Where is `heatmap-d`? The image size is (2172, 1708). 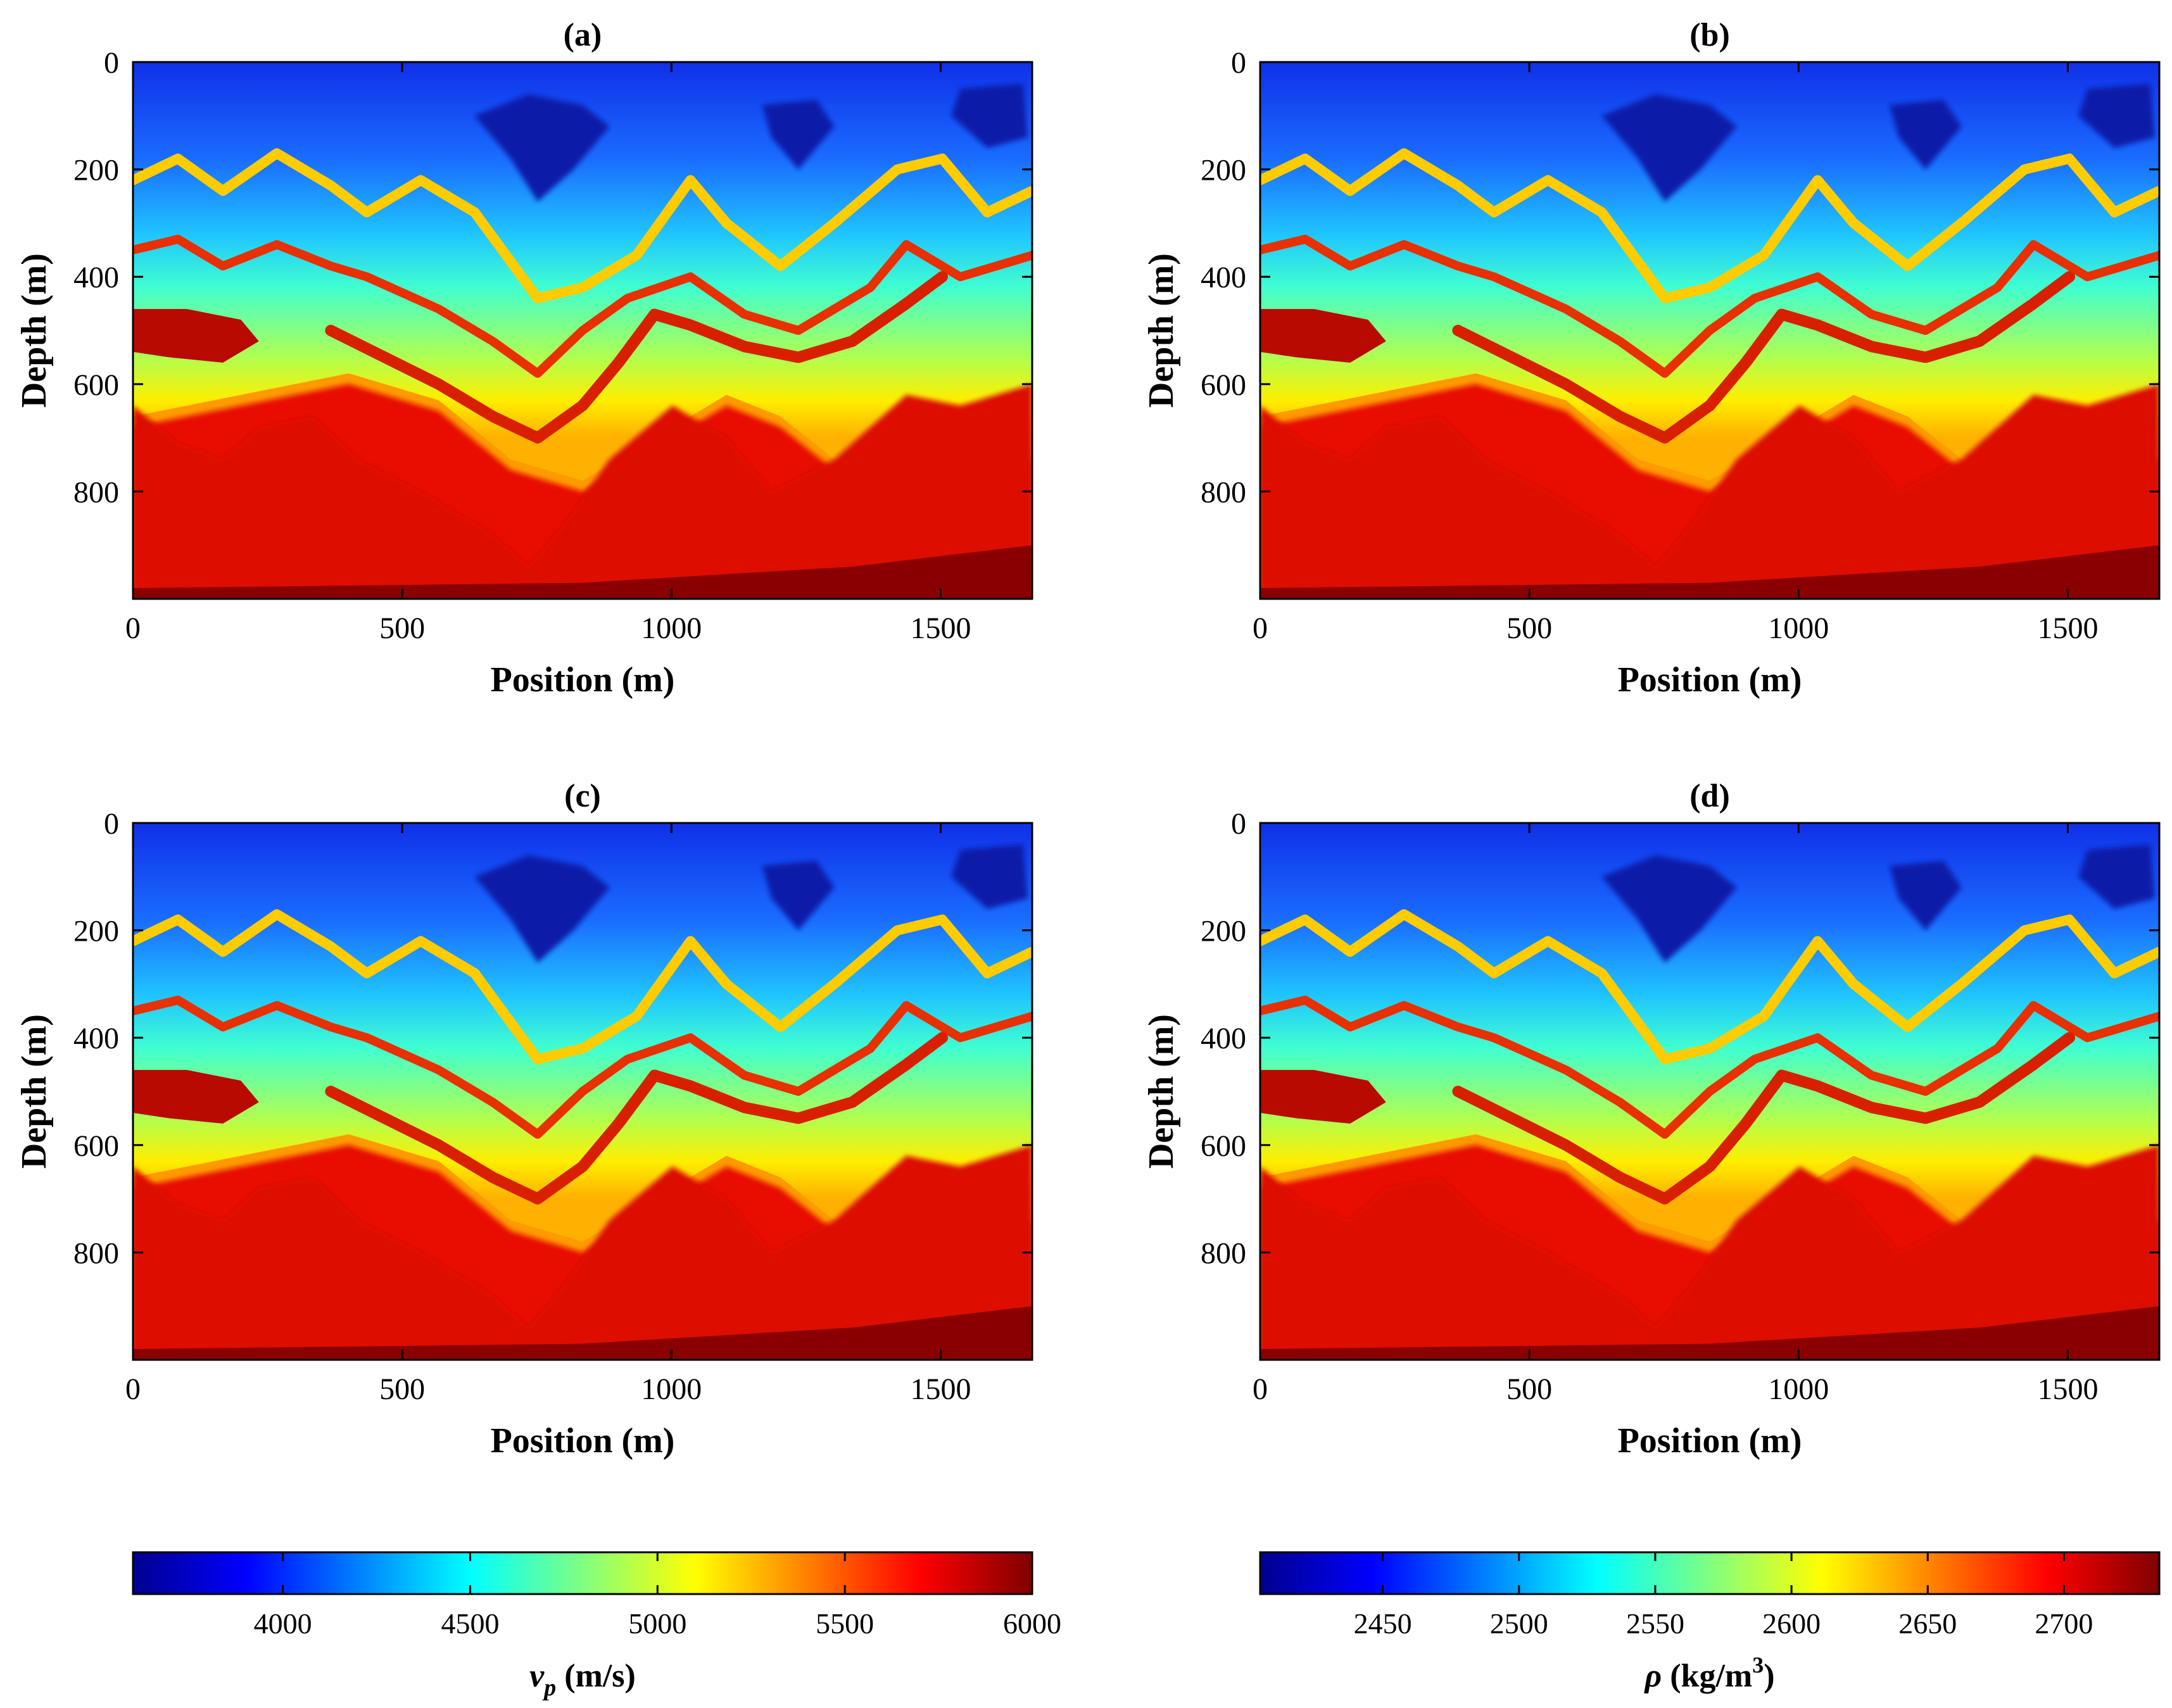
heatmap-d is located at coordinates (1709, 1091).